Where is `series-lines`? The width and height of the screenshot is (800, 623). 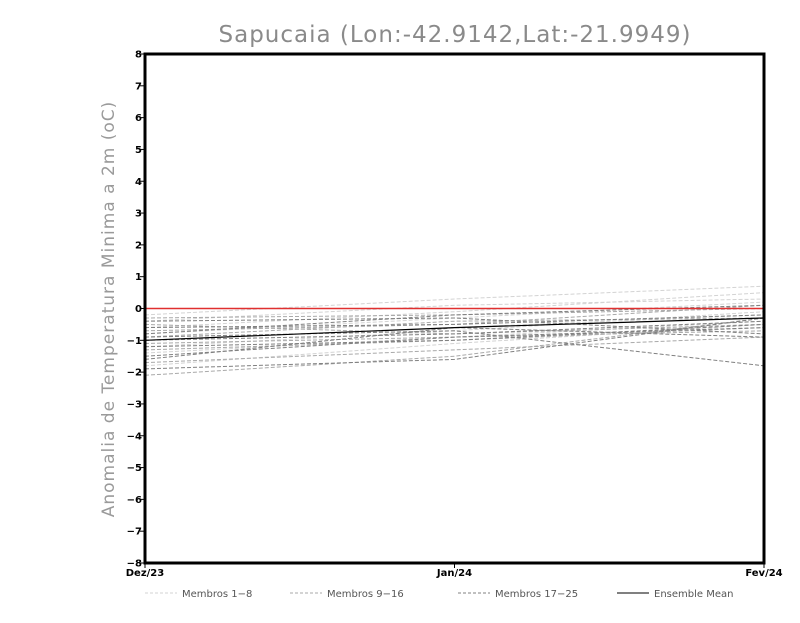
series-lines is located at coordinates (454, 330).